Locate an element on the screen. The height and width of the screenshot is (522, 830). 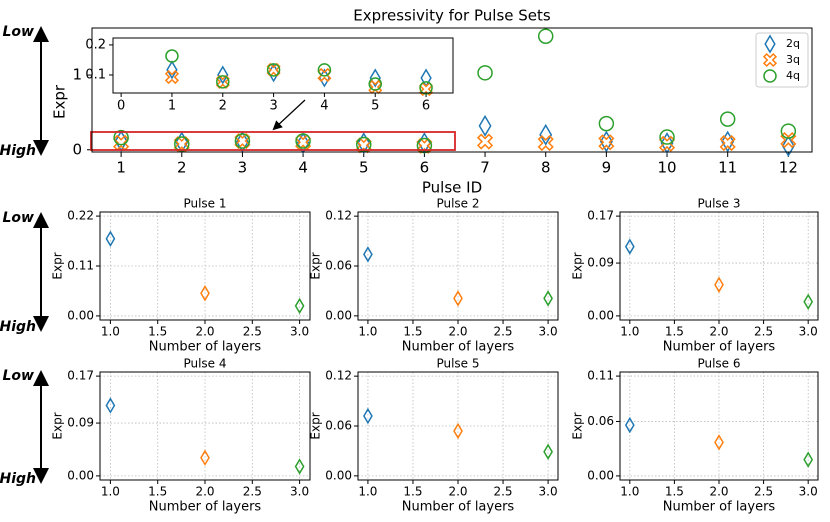
x-tick-label: 6 is located at coordinates (425, 168).